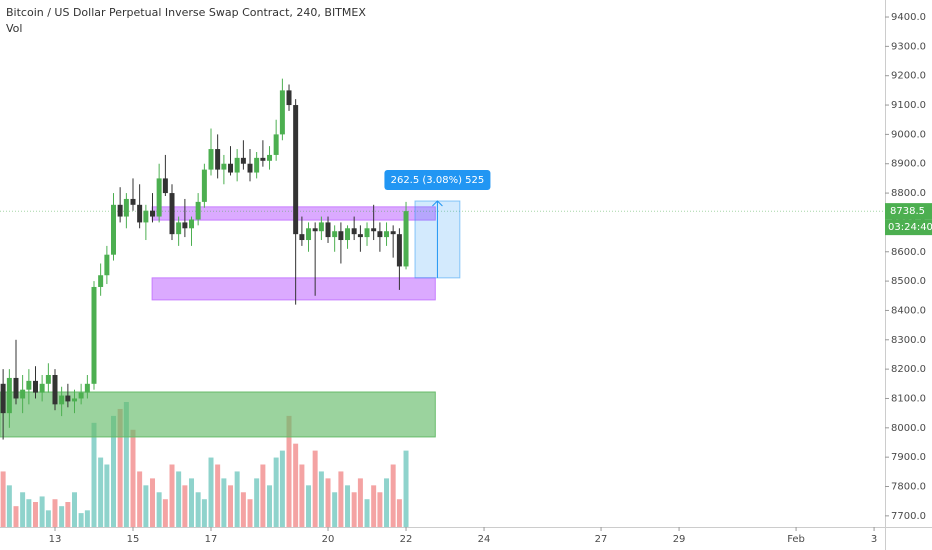  I want to click on countdown-bg, so click(908, 227).